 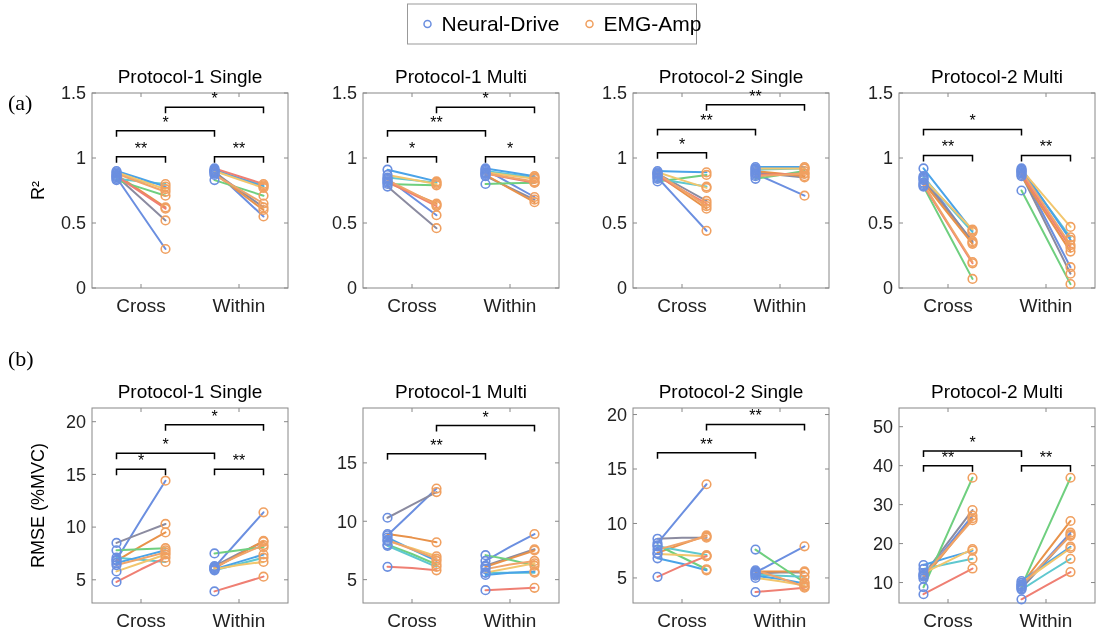 What do you see at coordinates (882, 465) in the screenshot?
I see `y-tick-label: 40` at bounding box center [882, 465].